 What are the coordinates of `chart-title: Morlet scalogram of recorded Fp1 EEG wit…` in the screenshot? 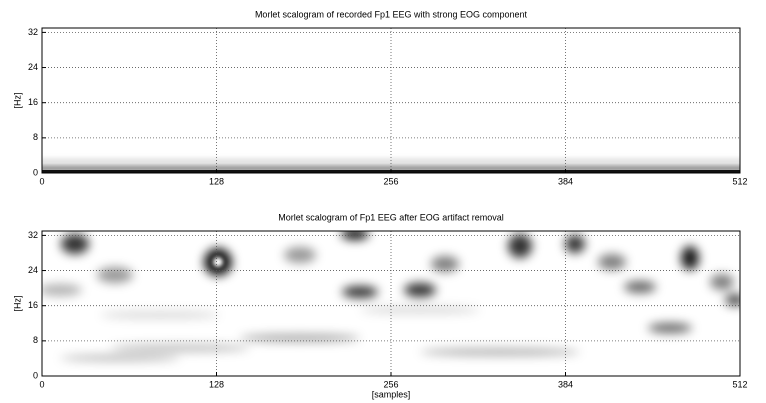 It's located at (391, 14).